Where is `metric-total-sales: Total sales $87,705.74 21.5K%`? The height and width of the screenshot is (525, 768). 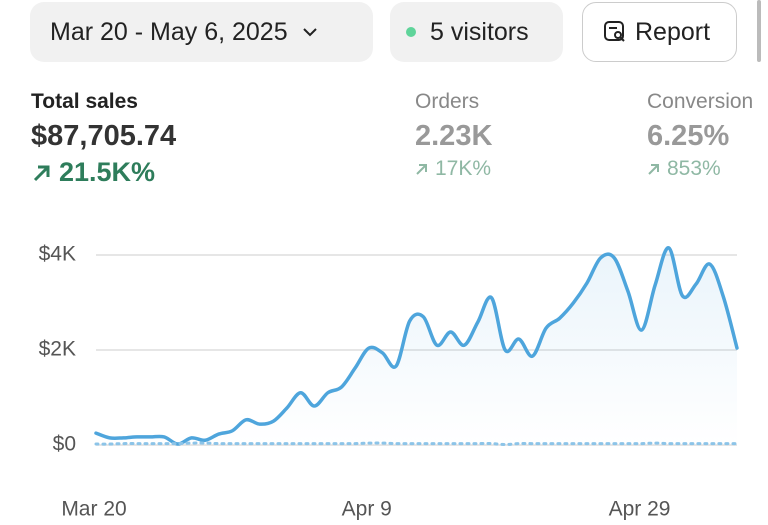 metric-total-sales: Total sales $87,705.74 21.5K% is located at coordinates (103, 139).